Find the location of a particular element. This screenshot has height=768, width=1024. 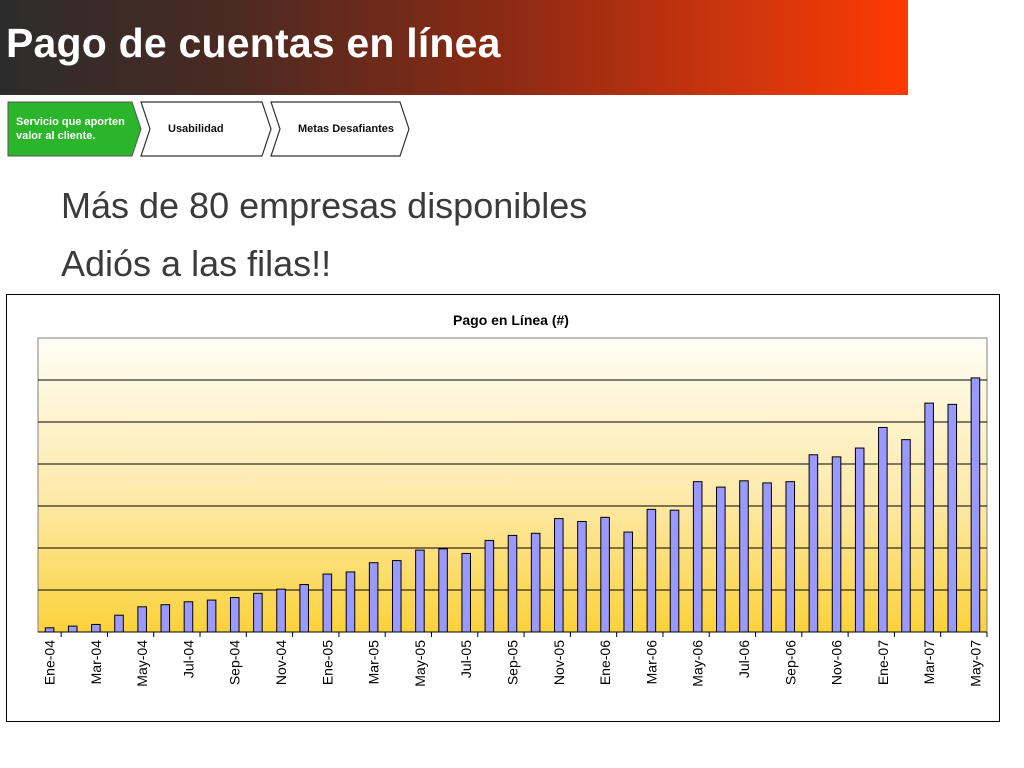

nav-chevrons is located at coordinates (208, 129).